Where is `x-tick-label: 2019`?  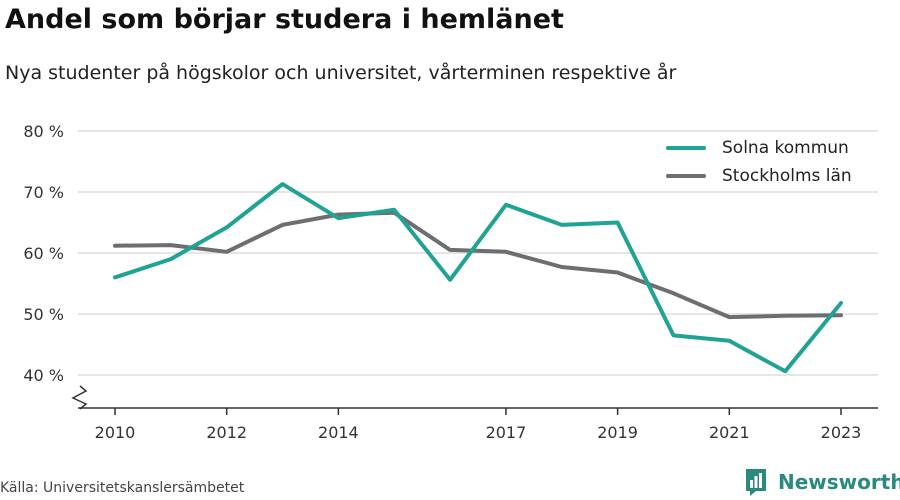 x-tick-label: 2019 is located at coordinates (617, 432).